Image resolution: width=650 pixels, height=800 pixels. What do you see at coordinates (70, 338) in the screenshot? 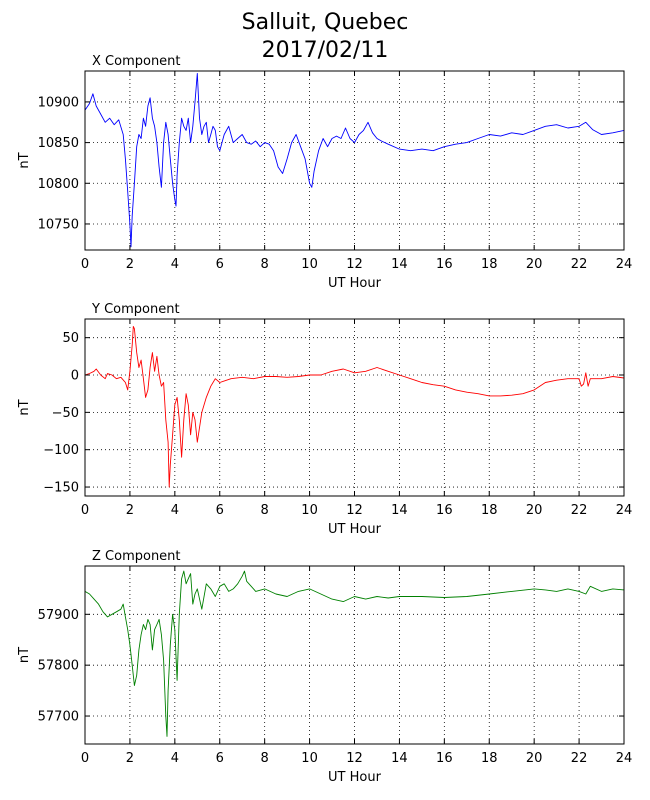
I see `y-component-ytick-label: 50` at bounding box center [70, 338].